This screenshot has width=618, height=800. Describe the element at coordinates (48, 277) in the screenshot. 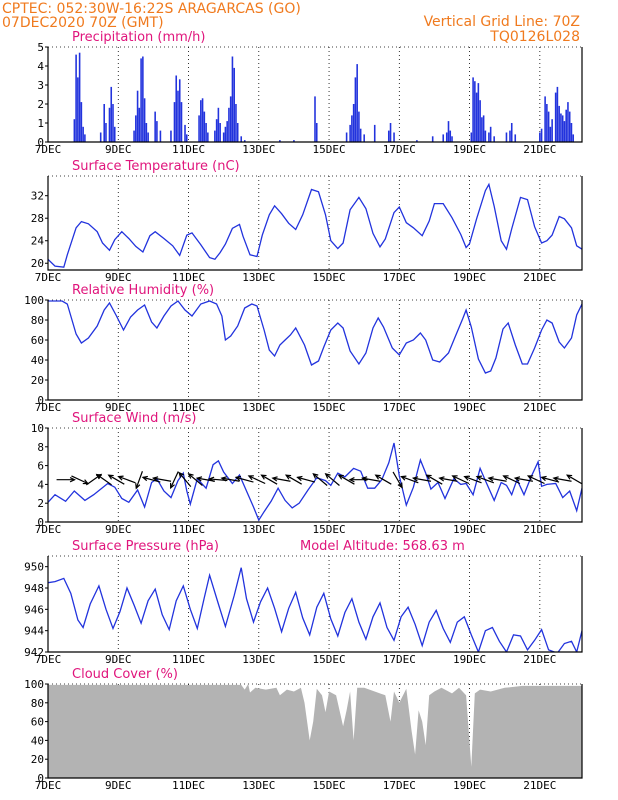

I see `x-tick-label: 7DEC` at that location.